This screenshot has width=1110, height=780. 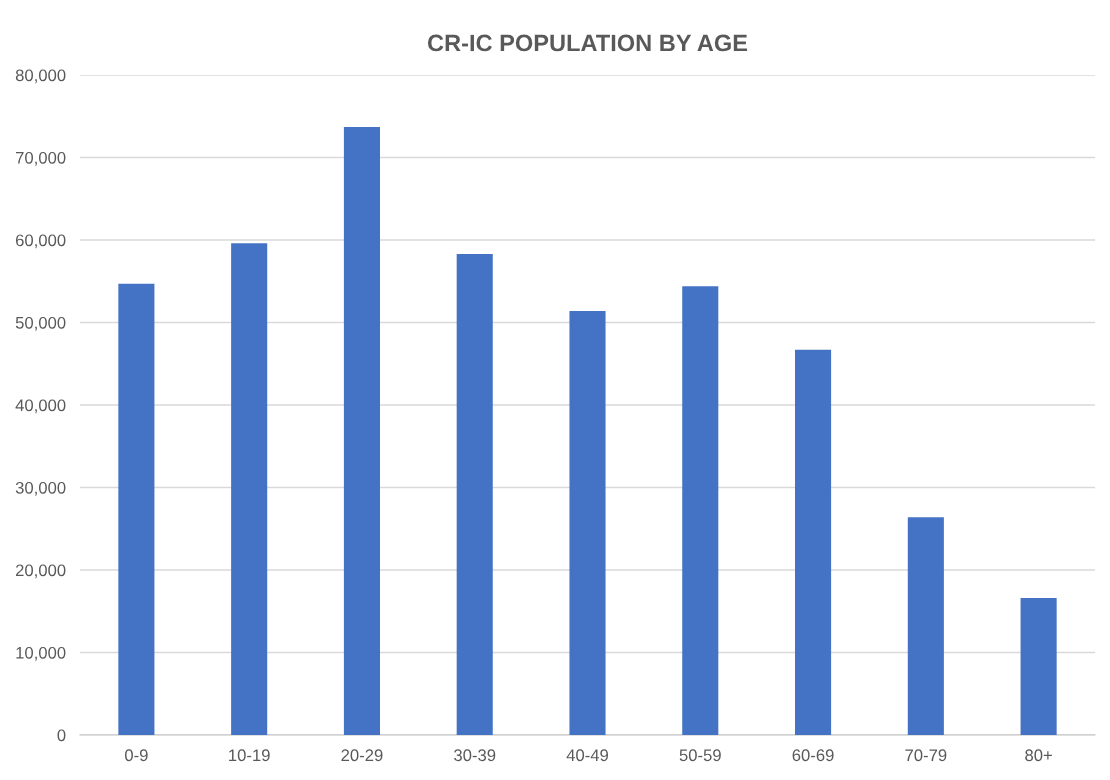 What do you see at coordinates (926, 755) in the screenshot?
I see `x-tick-label: 70-79` at bounding box center [926, 755].